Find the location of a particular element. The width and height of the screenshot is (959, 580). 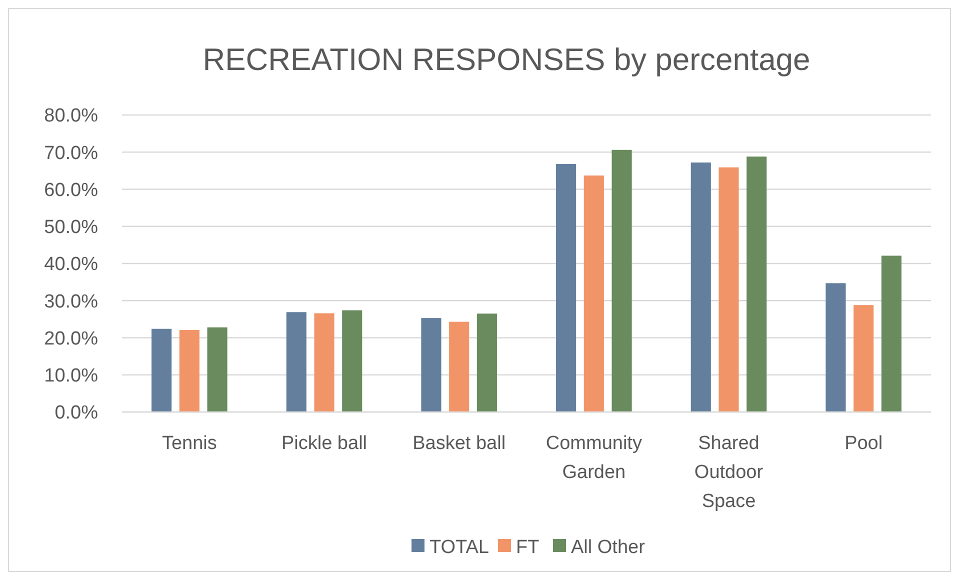

legend-label: TOTAL is located at coordinates (459, 547).